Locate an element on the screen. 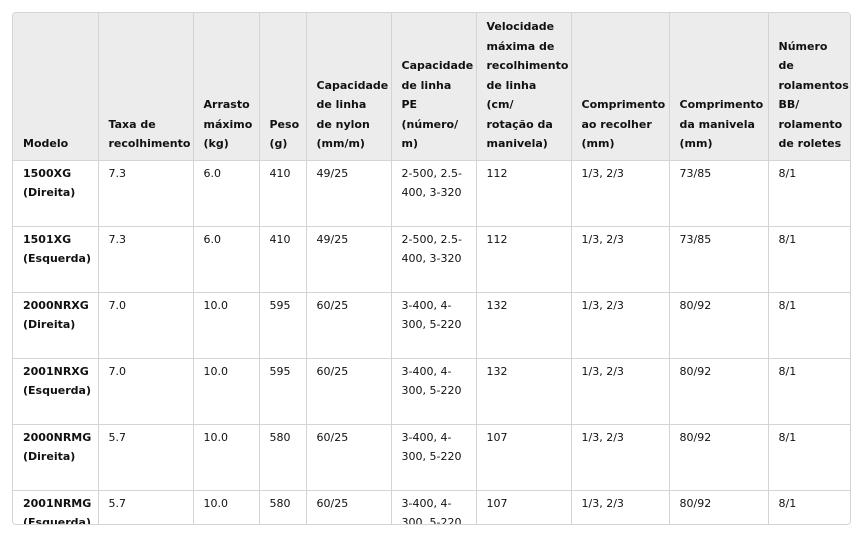  header-cell: Peso (g) is located at coordinates (283, 87).